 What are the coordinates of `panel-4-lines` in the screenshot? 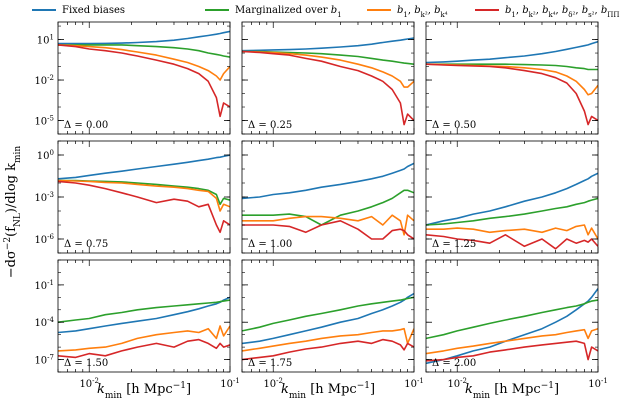 It's located at (144, 194).